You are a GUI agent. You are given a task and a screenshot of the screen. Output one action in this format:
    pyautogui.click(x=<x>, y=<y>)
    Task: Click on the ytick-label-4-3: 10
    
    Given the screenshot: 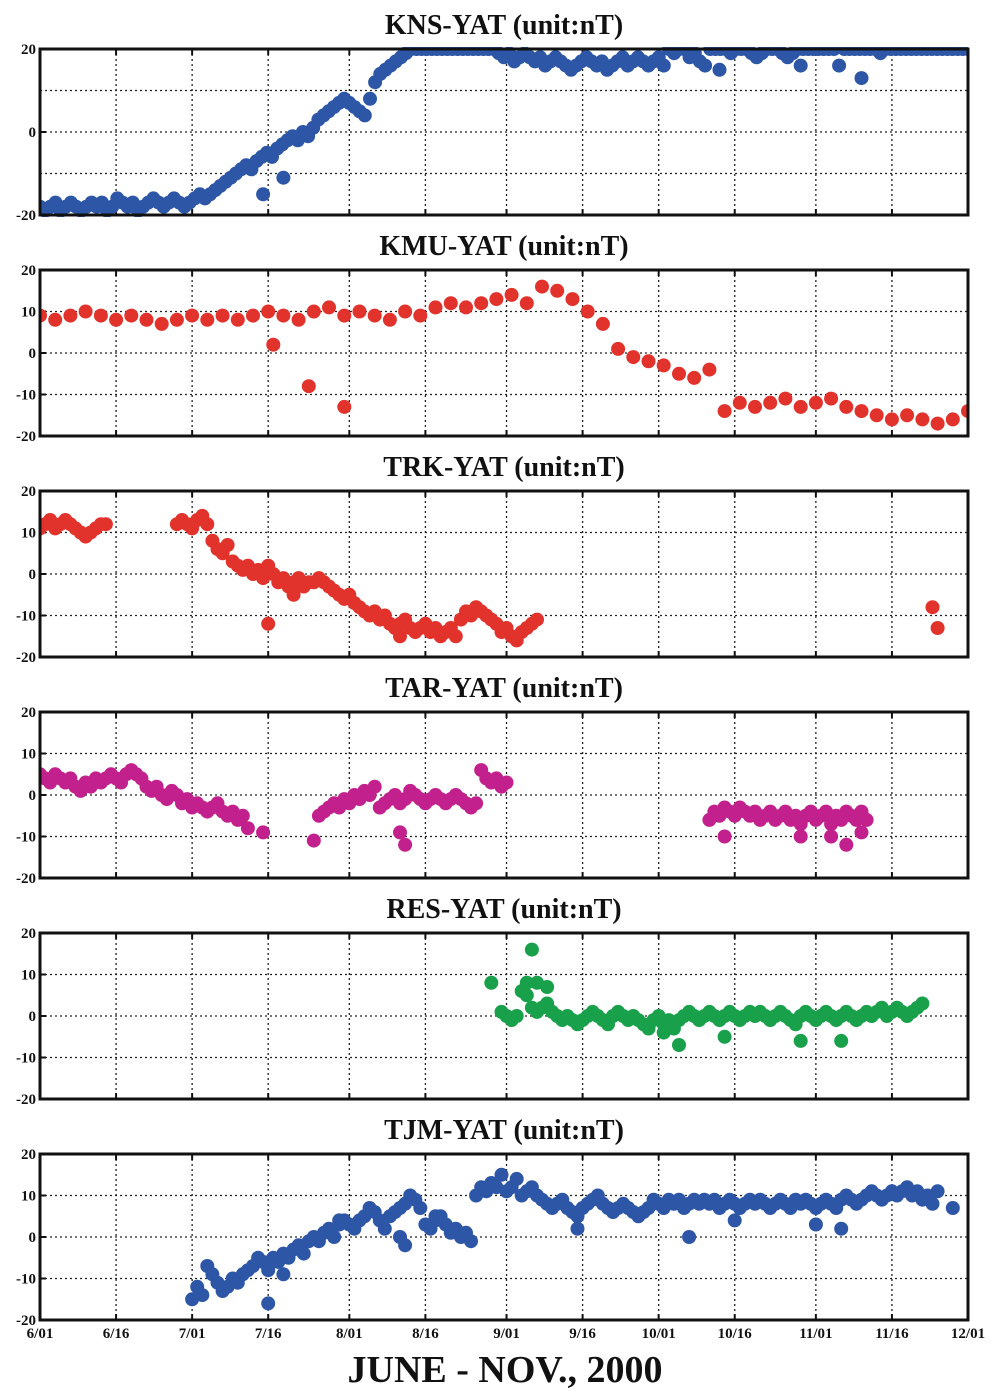 What is the action you would take?
    pyautogui.click(x=28, y=976)
    